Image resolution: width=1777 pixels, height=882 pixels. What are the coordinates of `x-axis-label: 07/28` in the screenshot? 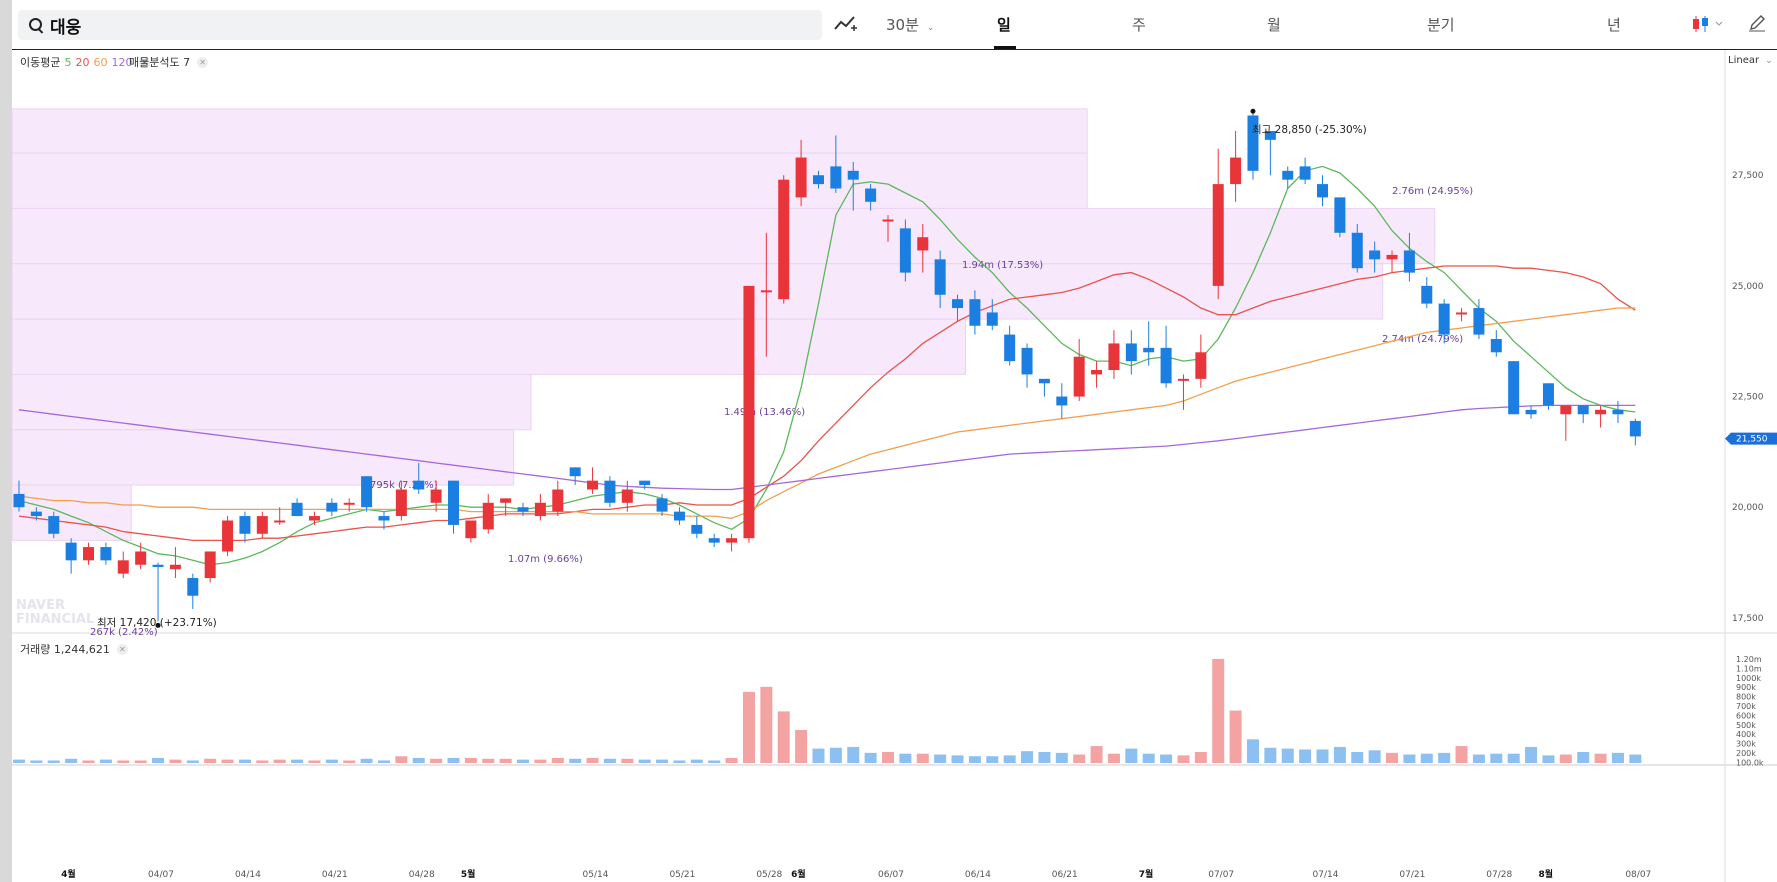 It's located at (1499, 875).